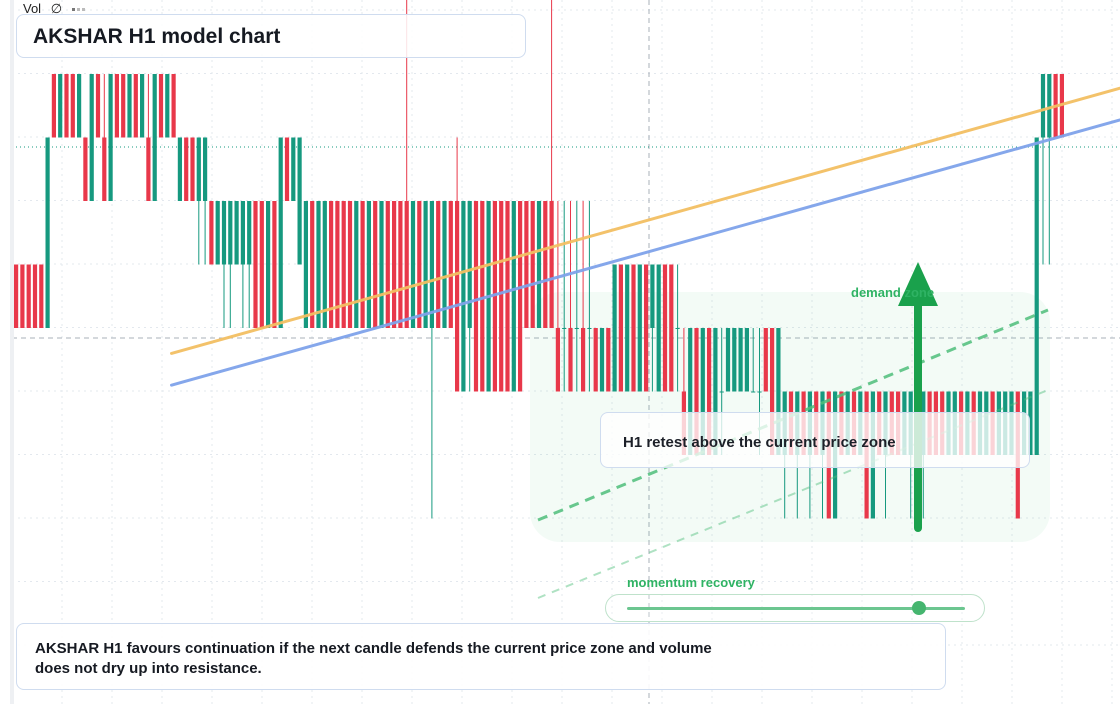 The width and height of the screenshot is (1120, 709). What do you see at coordinates (12, 352) in the screenshot?
I see `left-scale-edge` at bounding box center [12, 352].